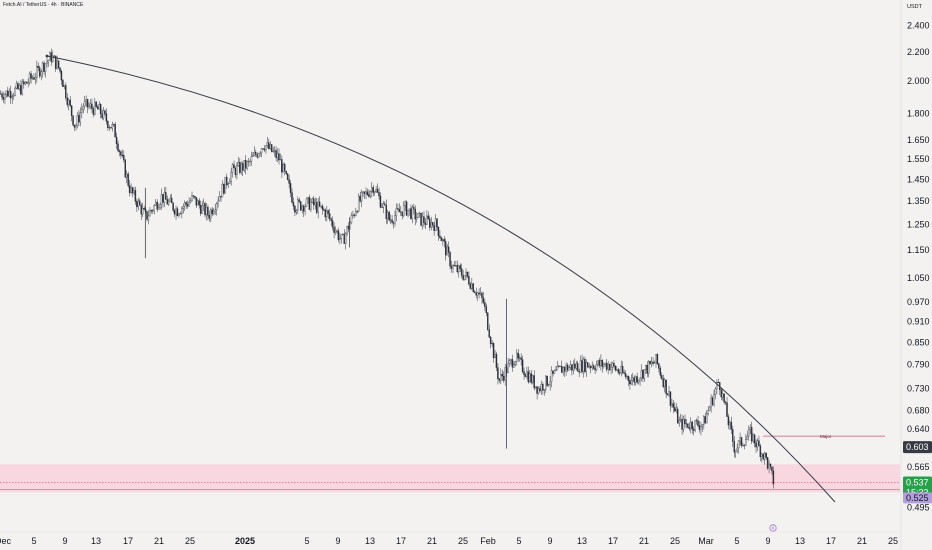 The image size is (932, 550). Describe the element at coordinates (613, 541) in the screenshot. I see `time-tick-label: 17` at that location.